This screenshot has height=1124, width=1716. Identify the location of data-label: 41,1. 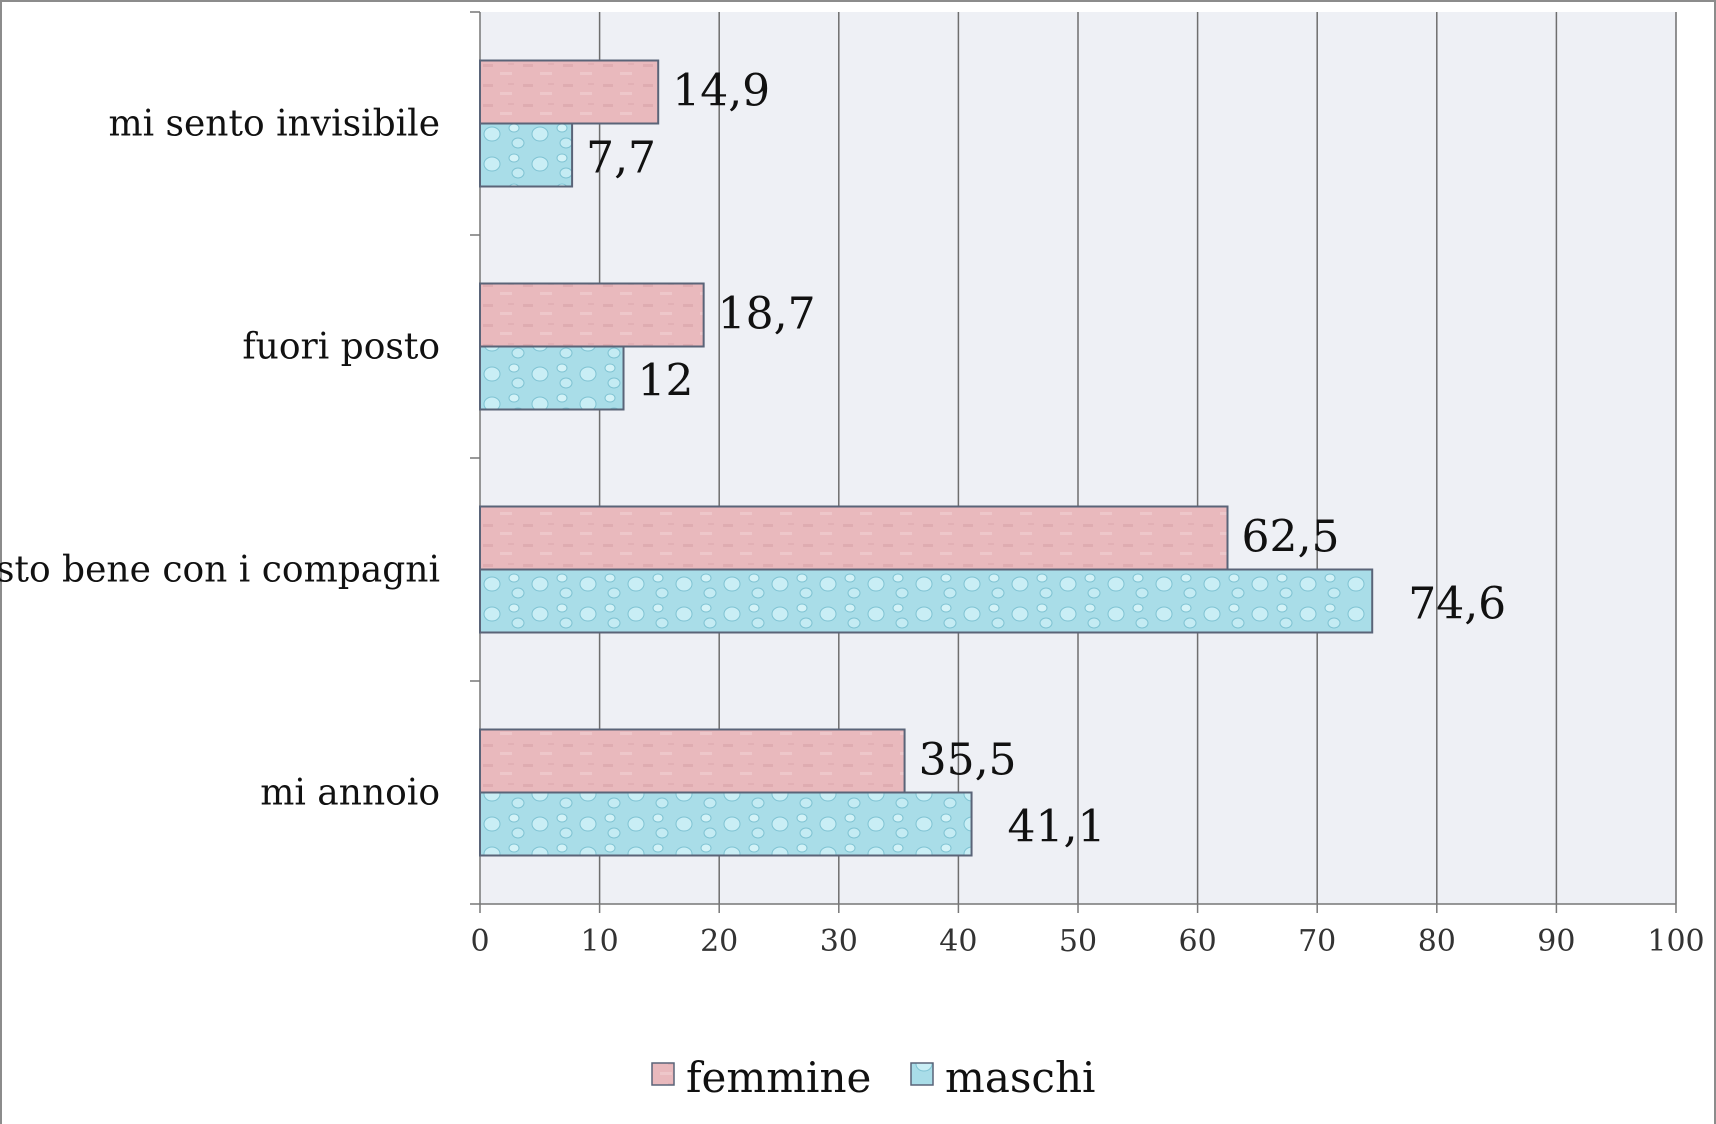
(1057, 827).